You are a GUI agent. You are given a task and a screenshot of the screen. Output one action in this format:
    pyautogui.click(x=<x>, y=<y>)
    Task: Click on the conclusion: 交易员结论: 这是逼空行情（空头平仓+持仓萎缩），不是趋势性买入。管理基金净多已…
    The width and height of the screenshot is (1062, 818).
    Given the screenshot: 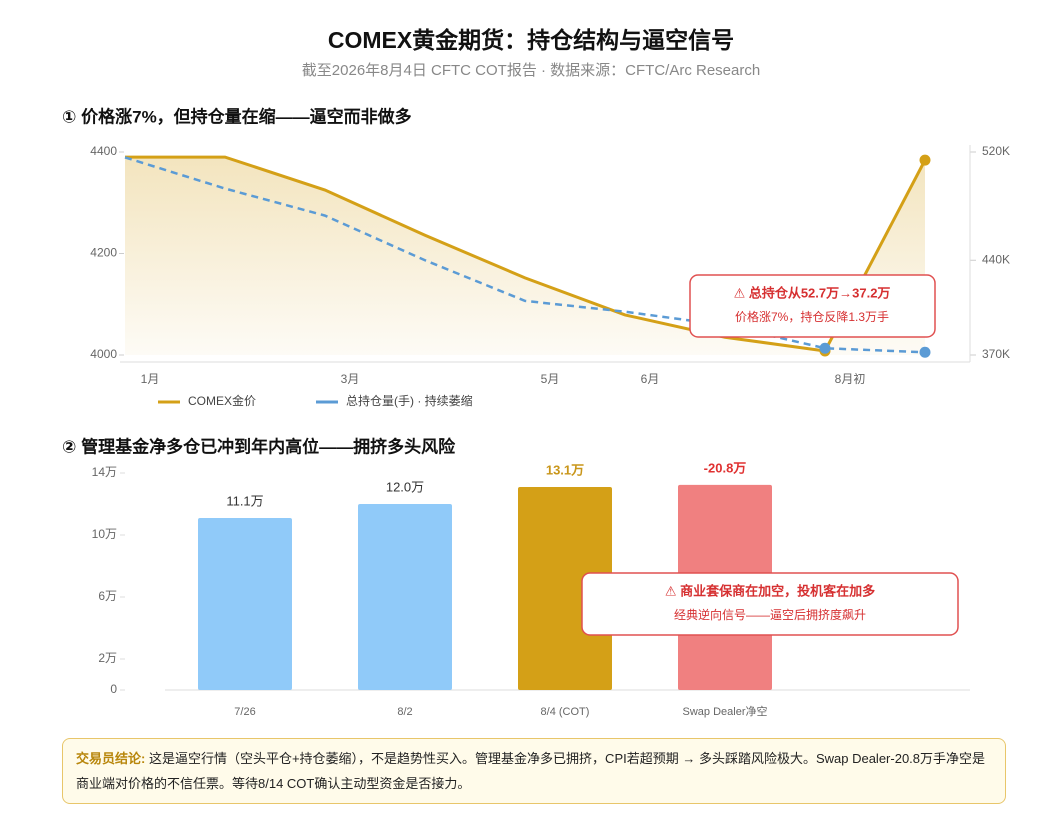 What is the action you would take?
    pyautogui.click(x=534, y=771)
    